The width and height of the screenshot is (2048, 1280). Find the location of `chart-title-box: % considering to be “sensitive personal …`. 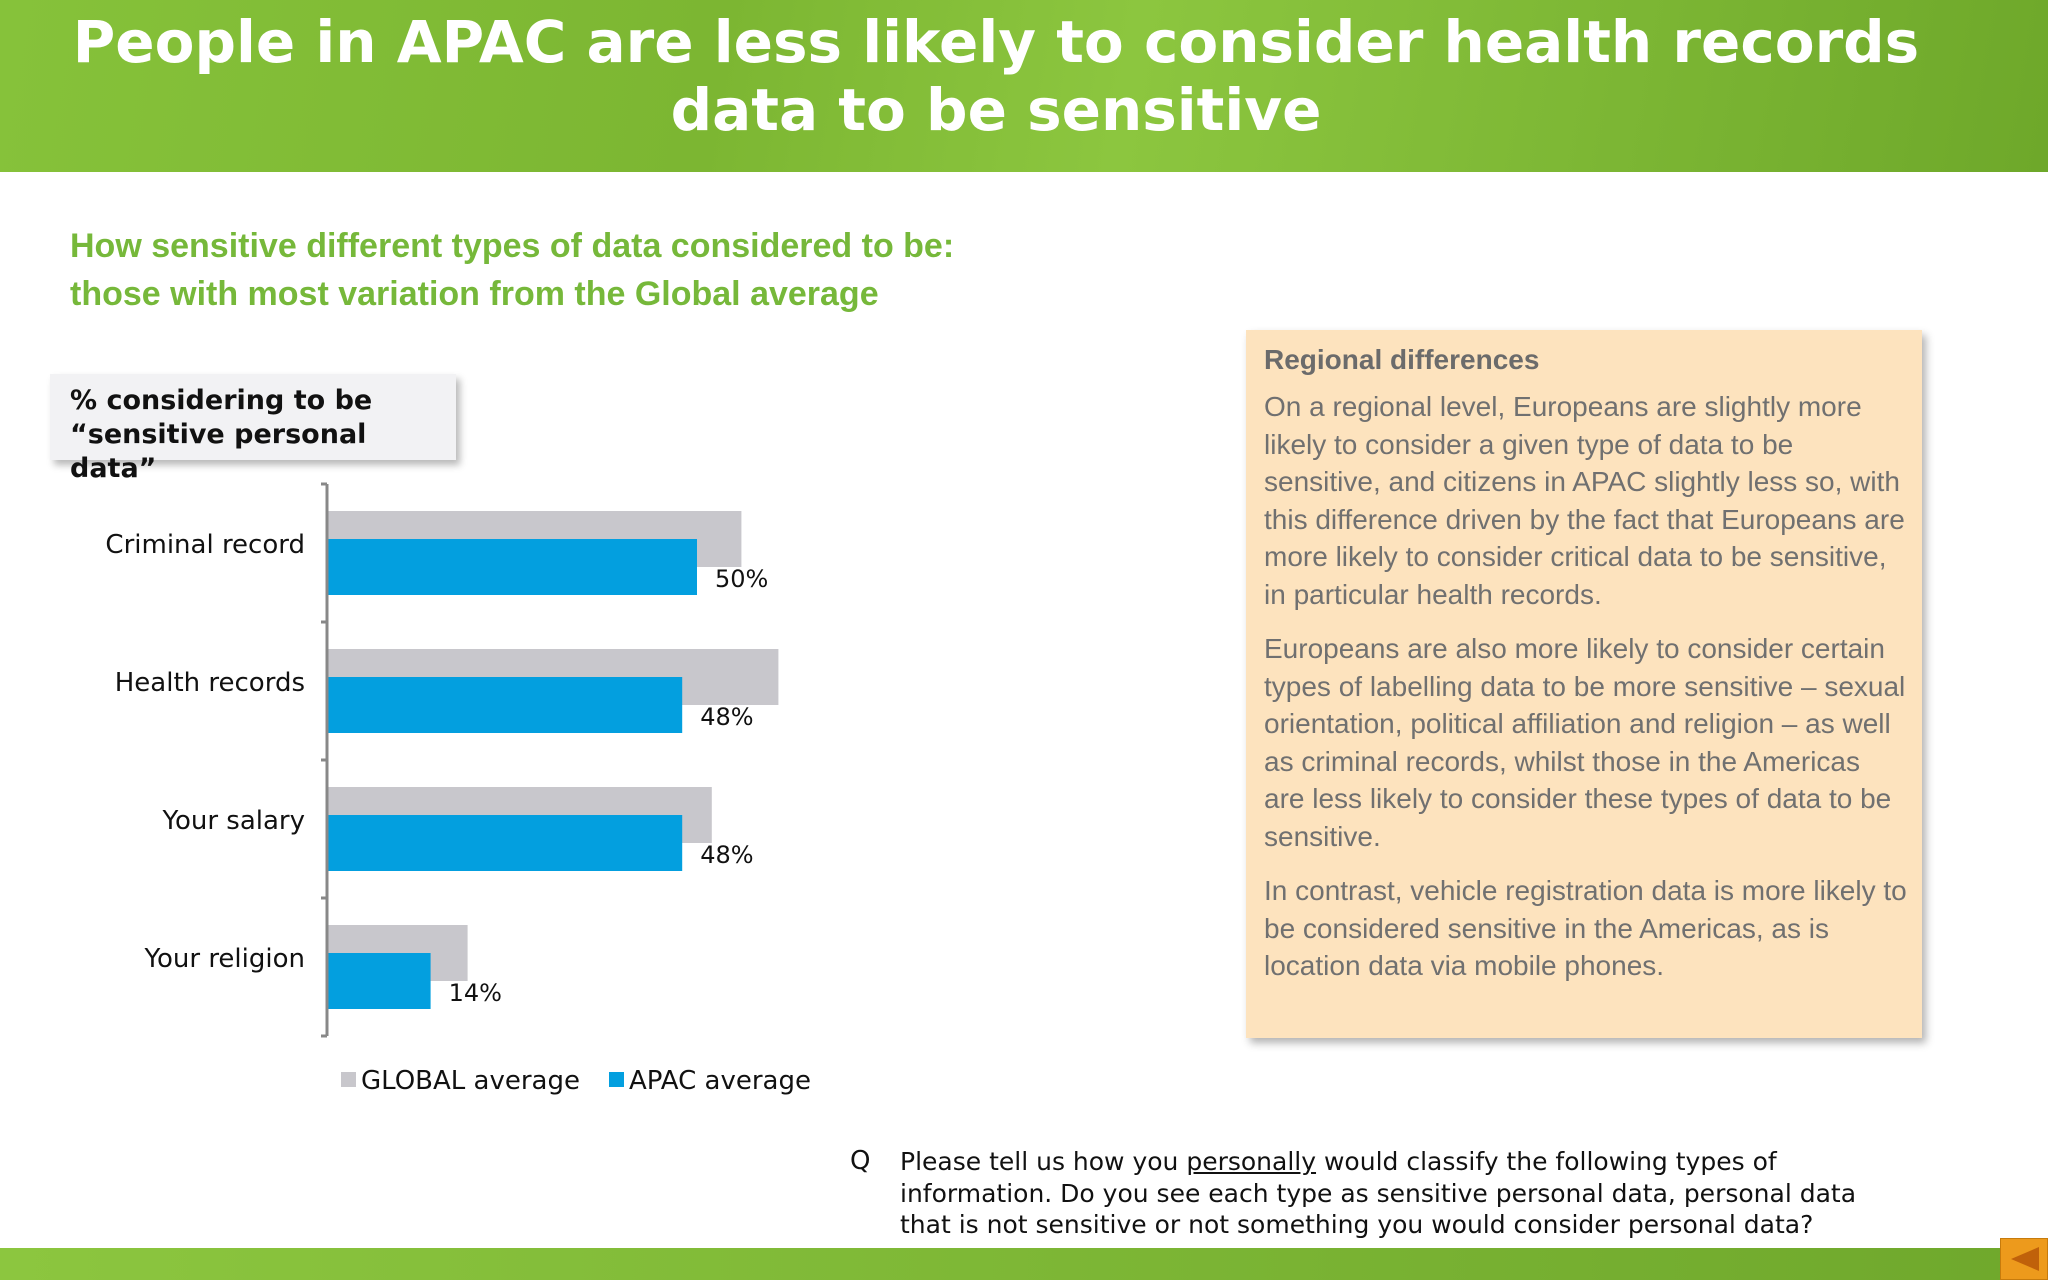

chart-title-box: % considering to be “sensitive personal … is located at coordinates (253, 429).